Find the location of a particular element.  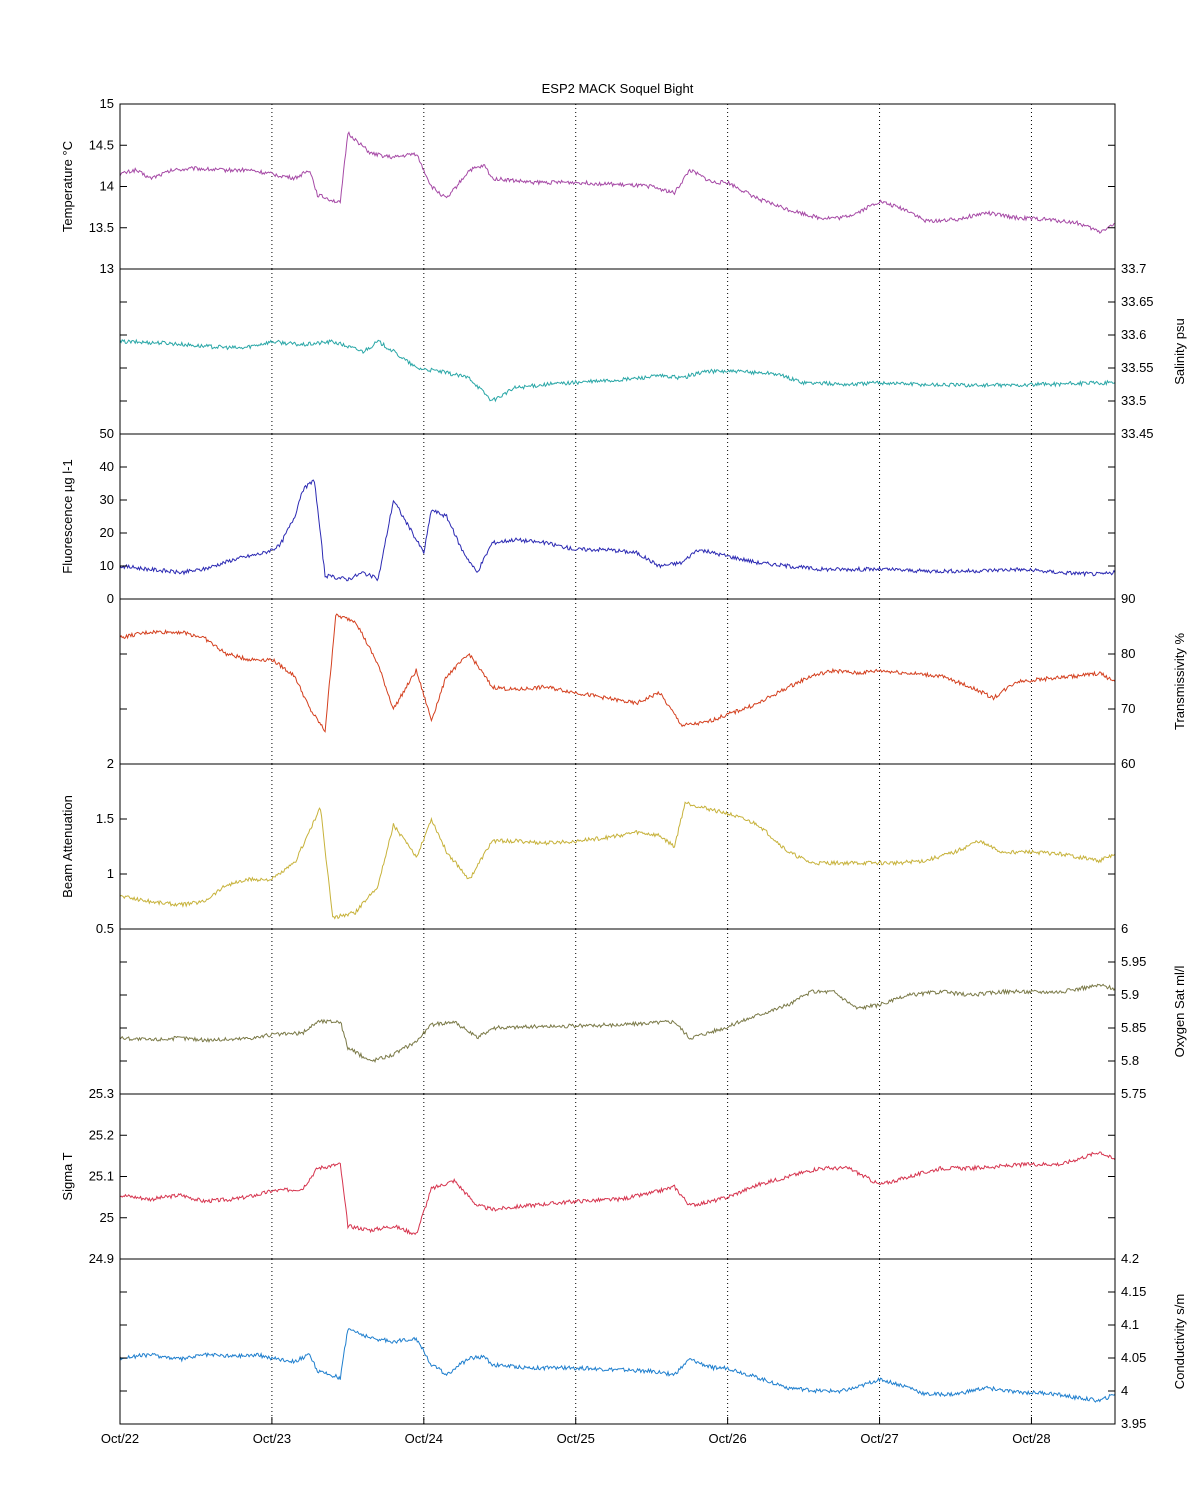

x-tick-label: Oct/25 is located at coordinates (576, 1438).